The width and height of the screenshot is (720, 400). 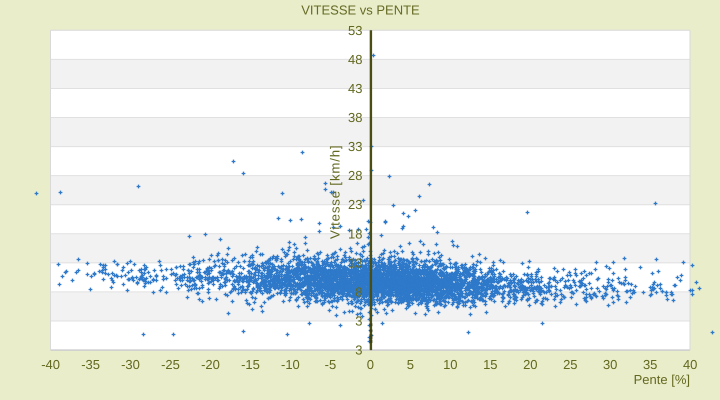 I want to click on svg-text: 35, so click(x=650, y=364).